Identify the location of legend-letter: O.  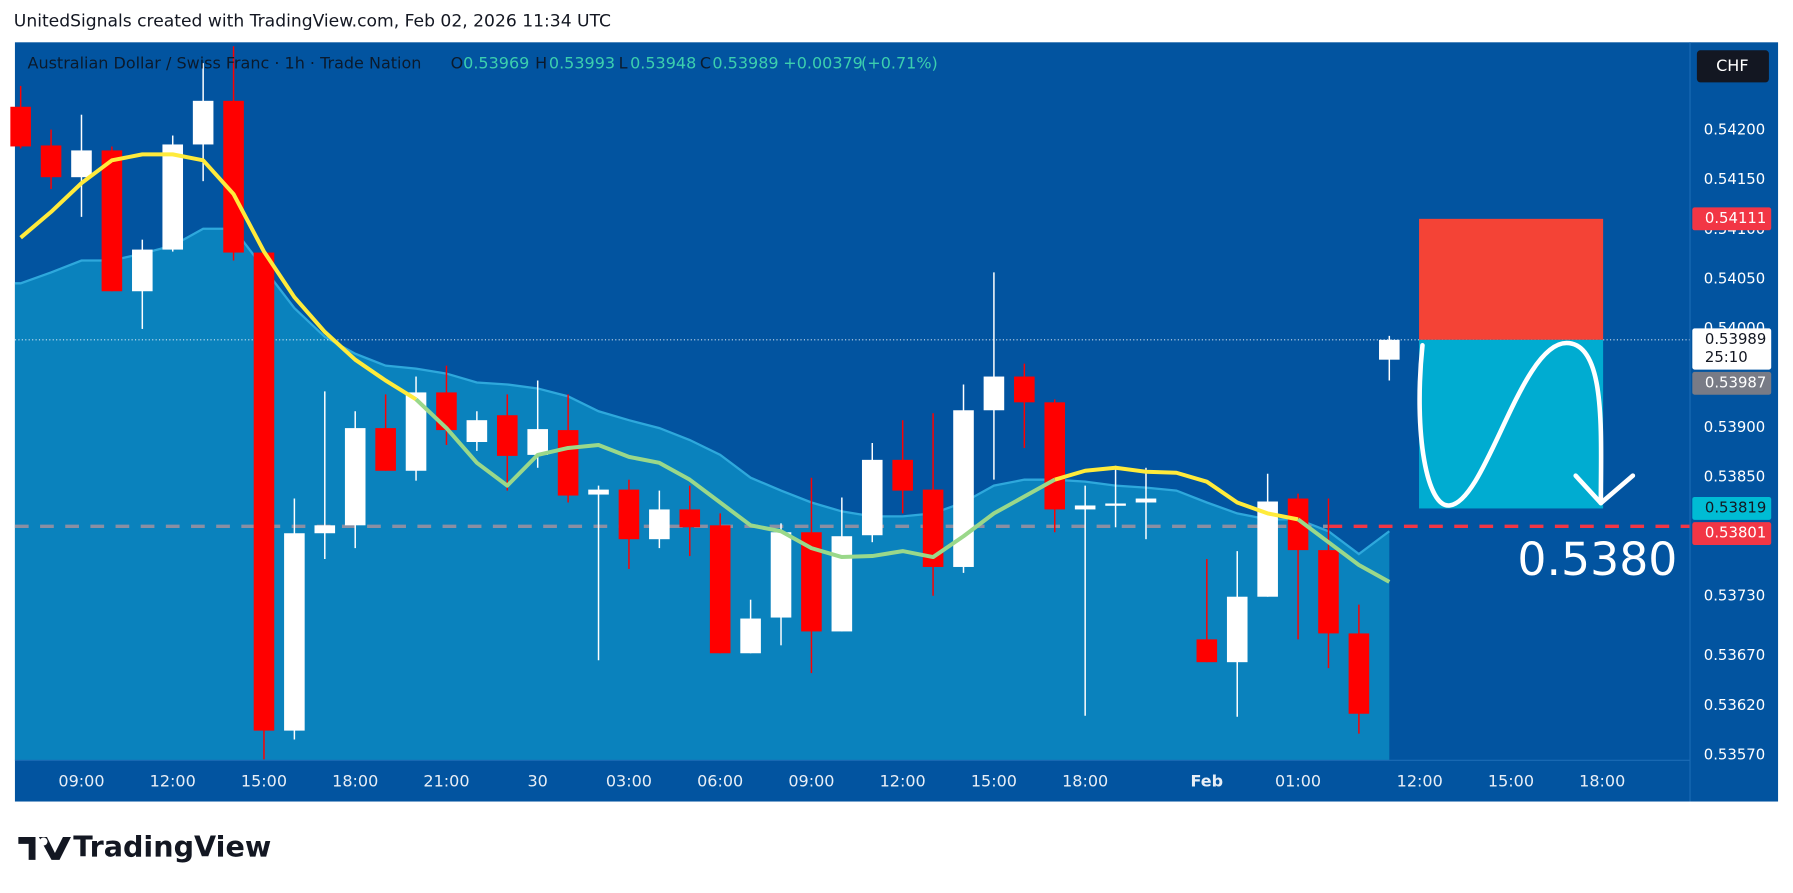
(457, 63).